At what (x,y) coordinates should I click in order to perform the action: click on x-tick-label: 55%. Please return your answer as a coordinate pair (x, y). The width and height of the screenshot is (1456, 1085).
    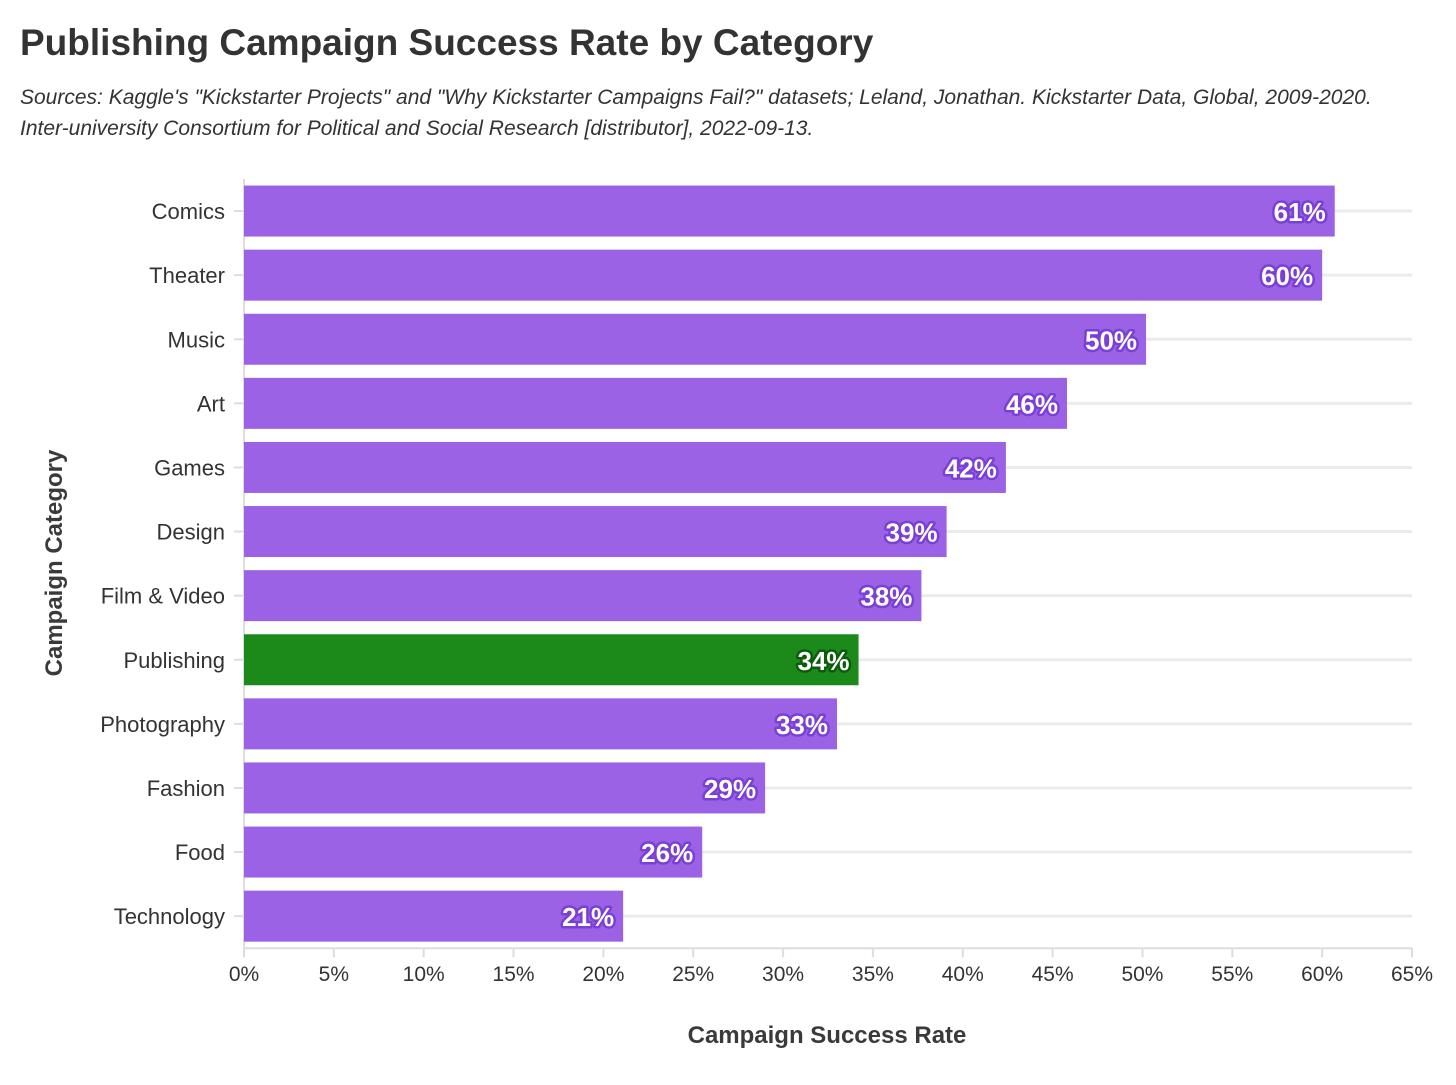
    Looking at the image, I should click on (1232, 974).